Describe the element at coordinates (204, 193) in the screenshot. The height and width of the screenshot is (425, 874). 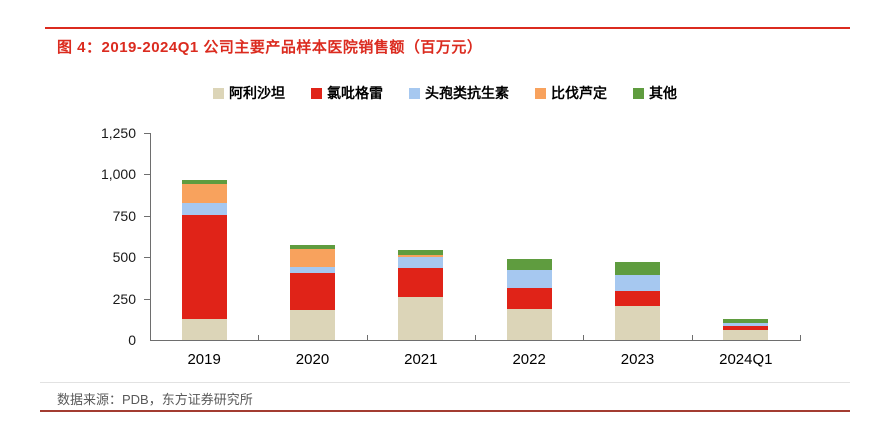
I see `bar-segment-2019-比伐芦定` at that location.